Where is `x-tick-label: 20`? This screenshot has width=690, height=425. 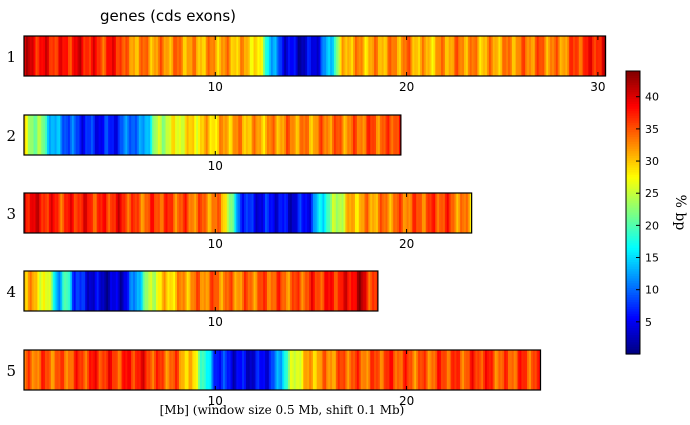
x-tick-label: 20 is located at coordinates (406, 244).